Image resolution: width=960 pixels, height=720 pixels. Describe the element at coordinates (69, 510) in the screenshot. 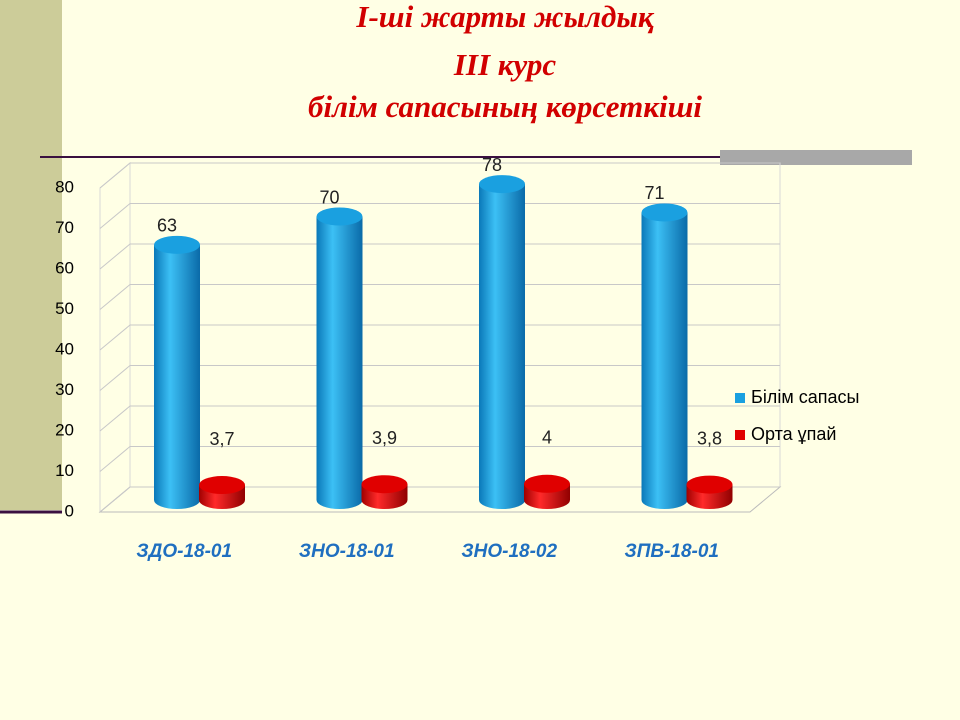

I see `y-tick-label: 0` at that location.